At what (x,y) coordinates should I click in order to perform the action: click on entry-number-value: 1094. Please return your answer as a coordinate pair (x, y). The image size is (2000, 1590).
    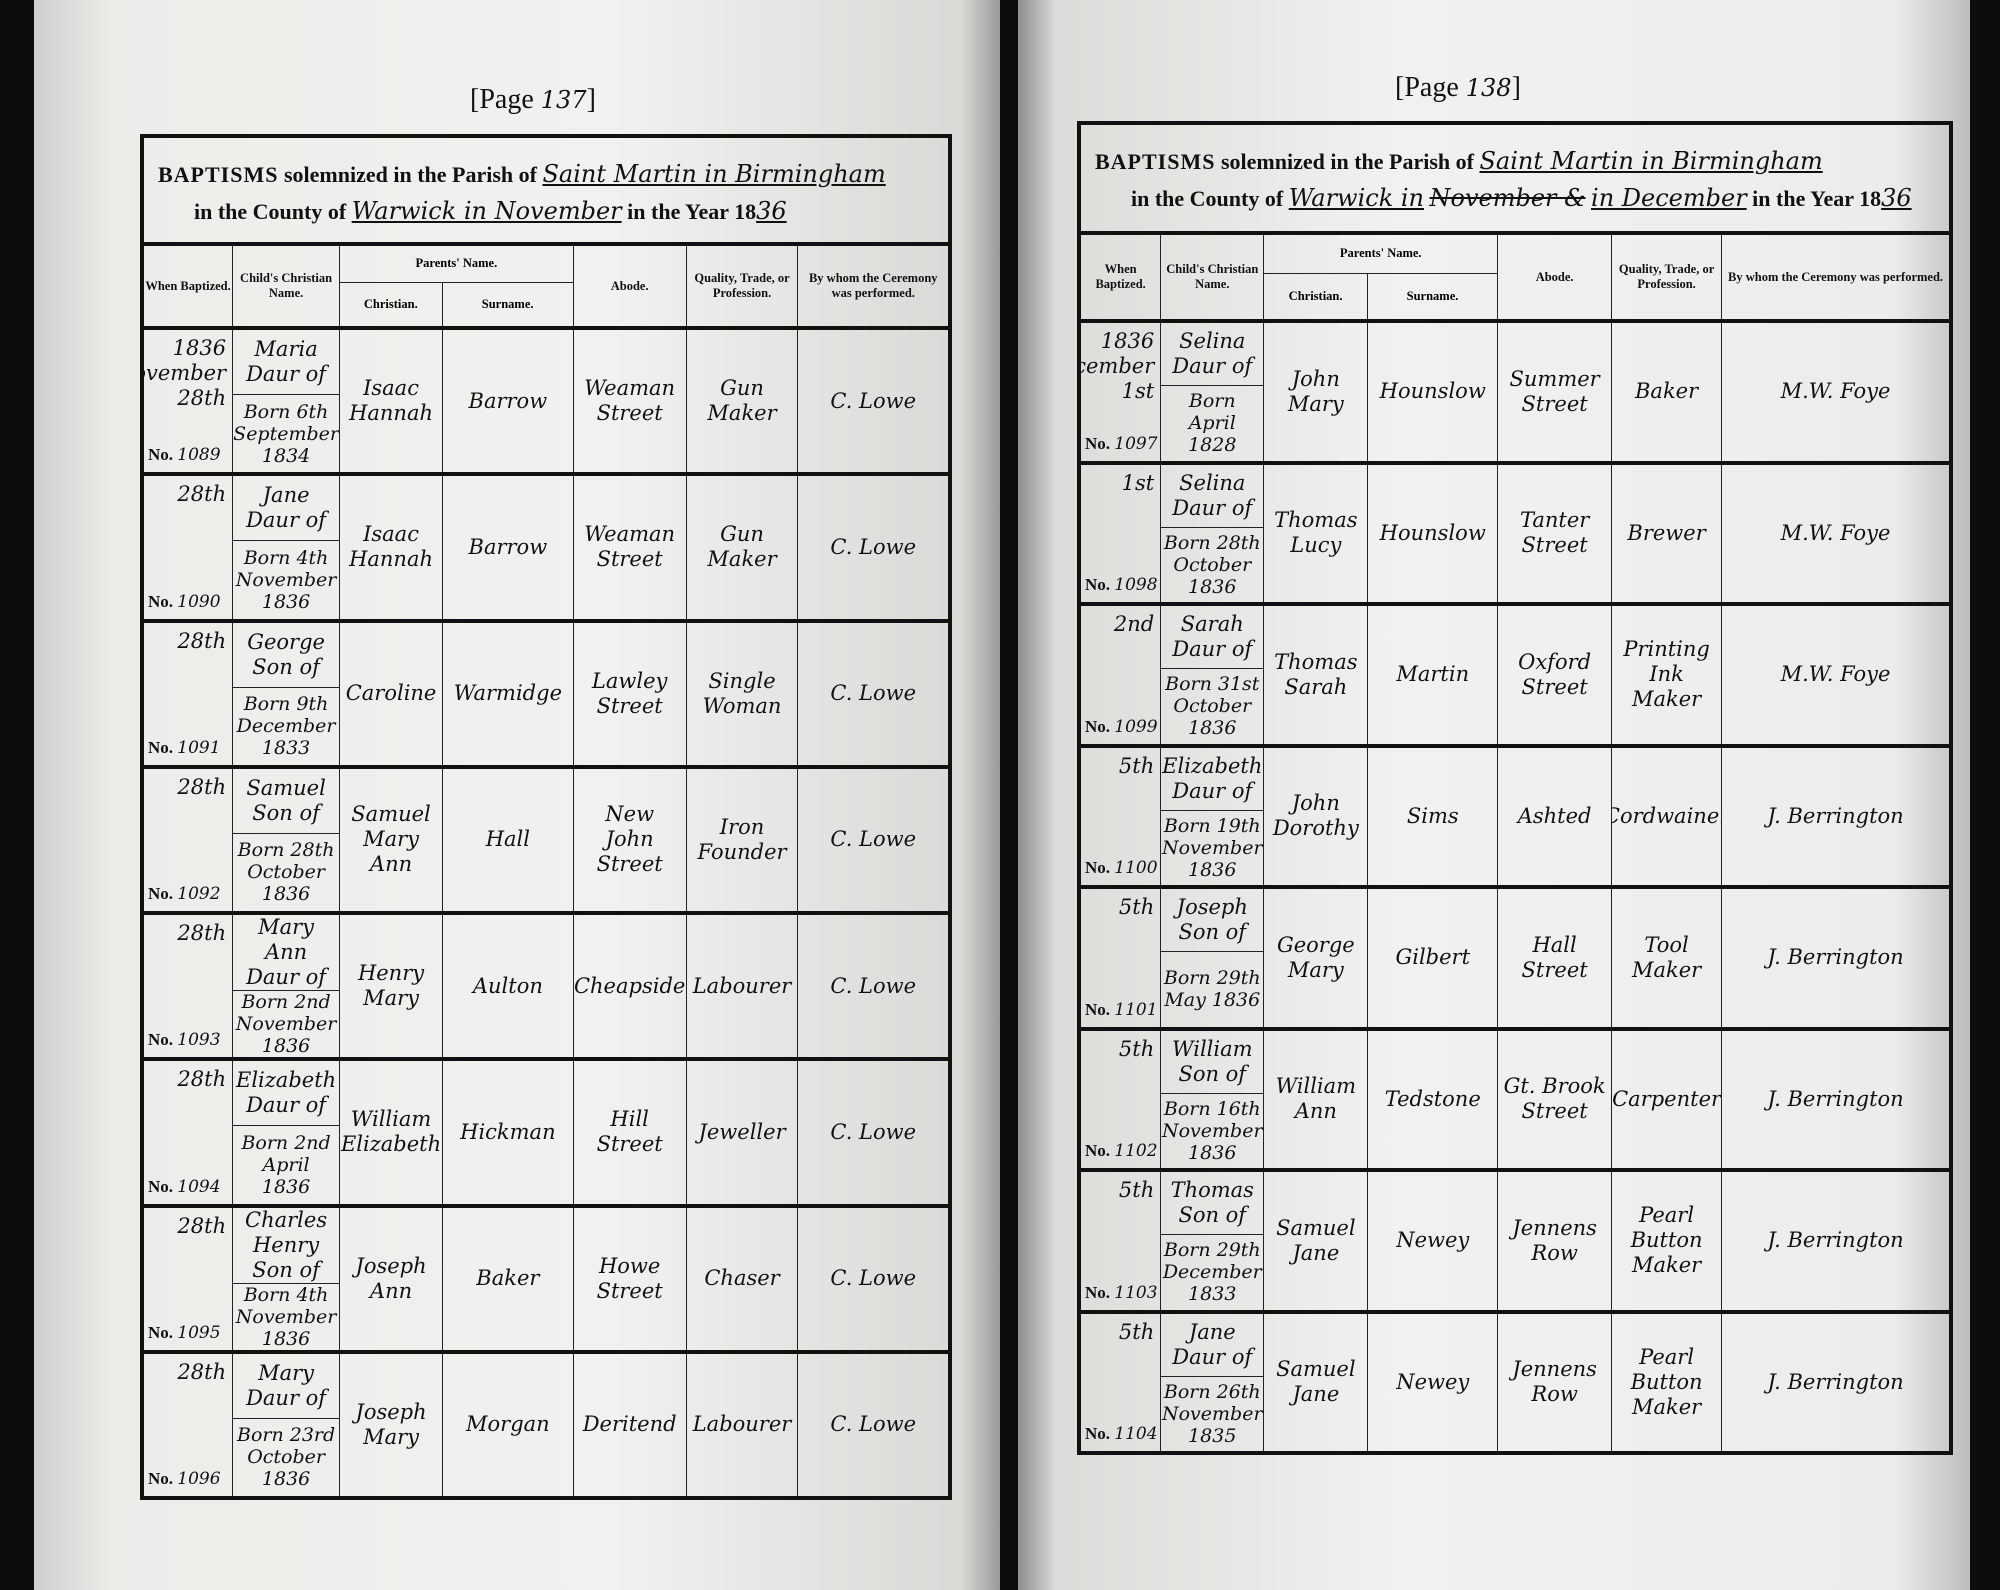
    Looking at the image, I should click on (199, 1186).